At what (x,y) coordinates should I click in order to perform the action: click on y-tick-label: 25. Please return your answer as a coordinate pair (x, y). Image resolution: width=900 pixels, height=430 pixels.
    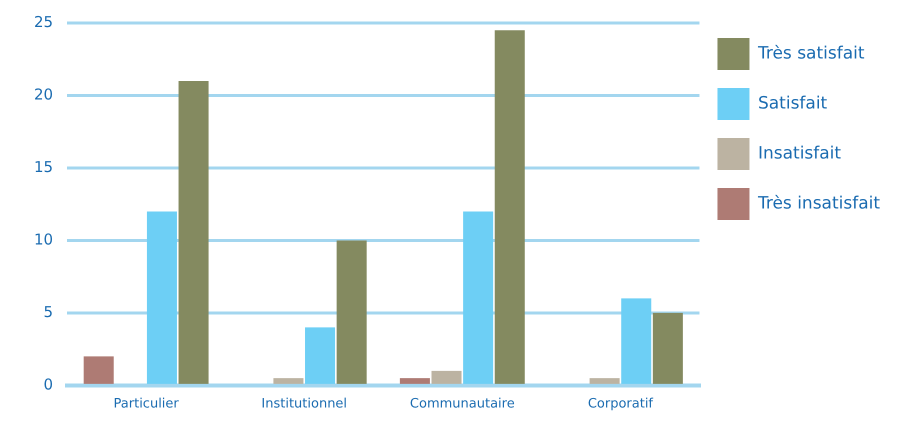
    Looking at the image, I should click on (44, 21).